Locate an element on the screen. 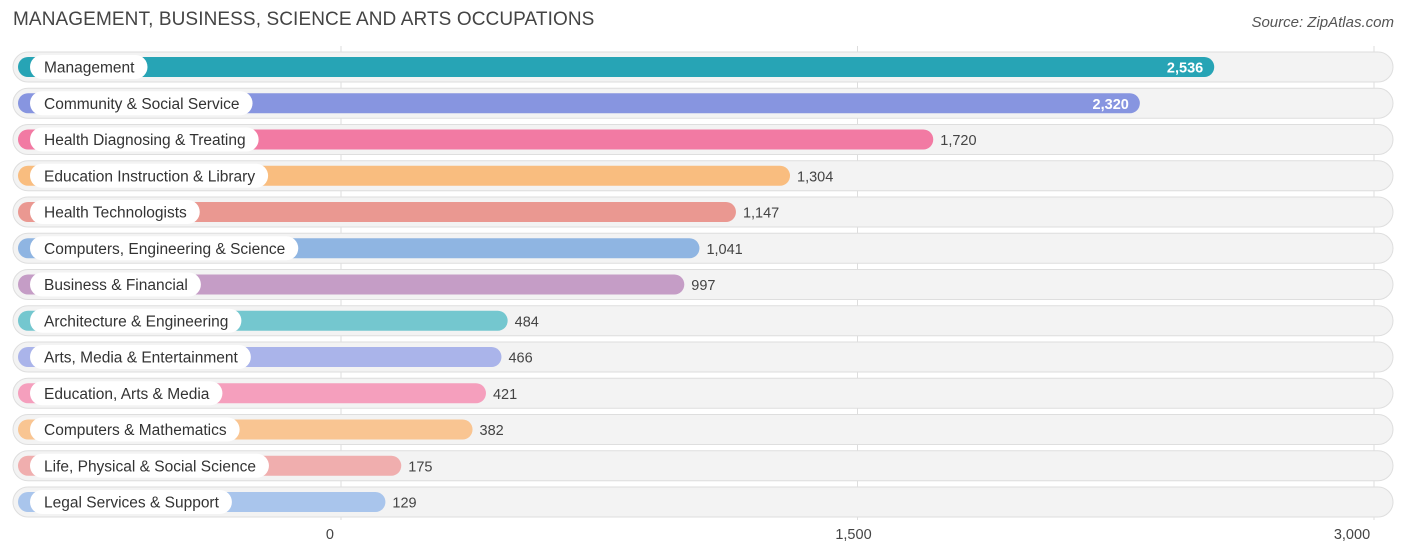 This screenshot has height=558, width=1406. bar-row: Community & Social Service 2,320 is located at coordinates (703, 103).